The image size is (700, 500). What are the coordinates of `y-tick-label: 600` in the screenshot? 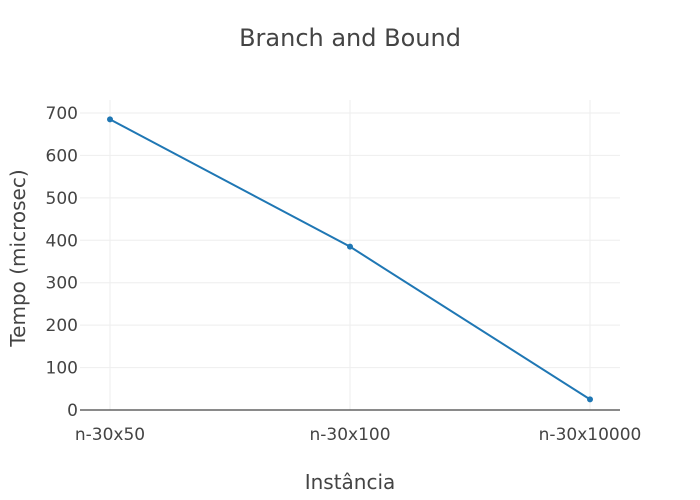 It's located at (62, 156).